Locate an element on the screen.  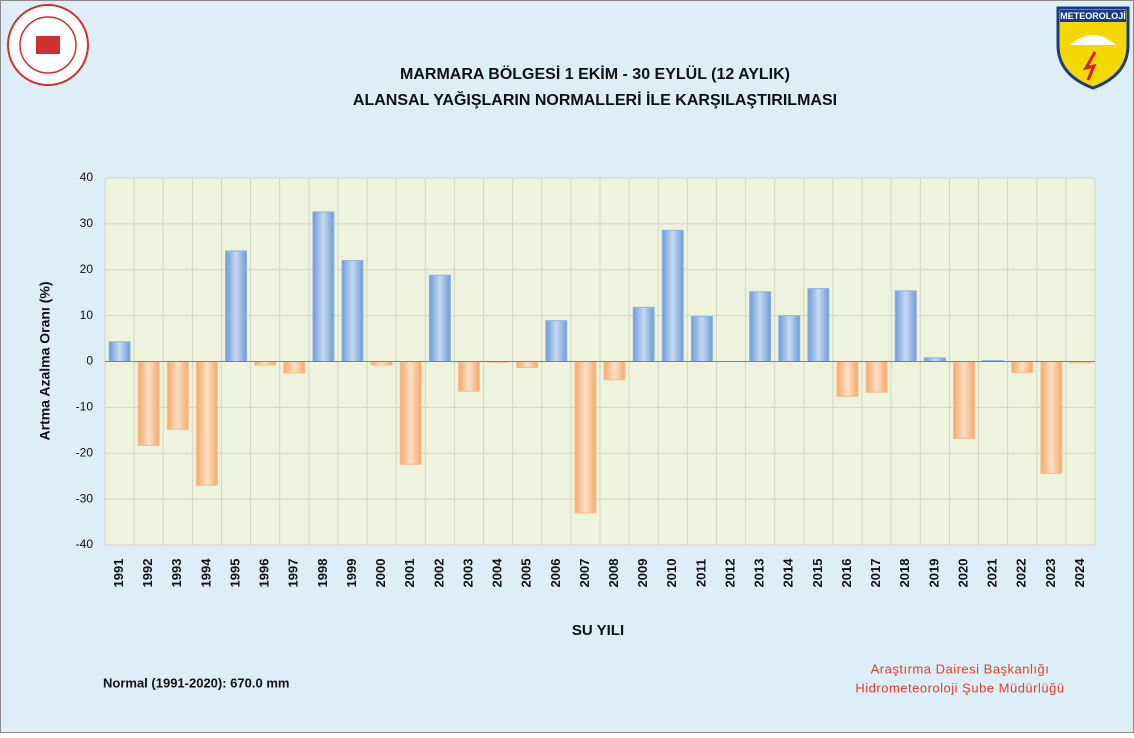
x-tick-label: 2014 is located at coordinates (788, 573).